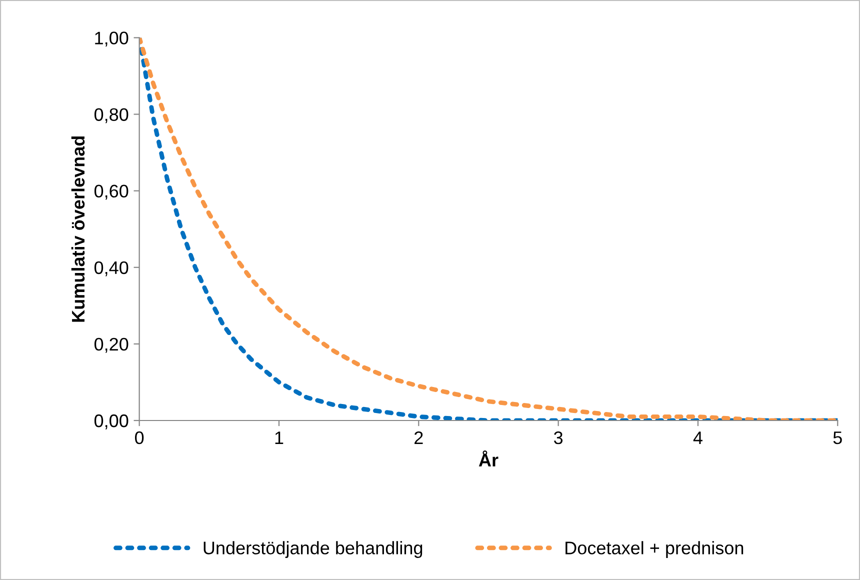 This screenshot has height=580, width=860. I want to click on x-tick-label: 1, so click(279, 438).